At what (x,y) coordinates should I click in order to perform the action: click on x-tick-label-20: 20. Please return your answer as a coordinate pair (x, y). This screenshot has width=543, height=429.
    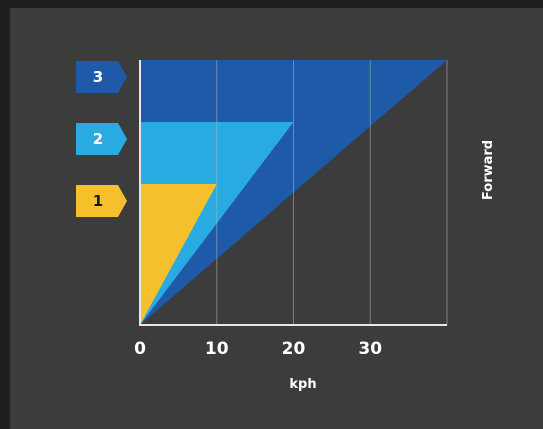
    Looking at the image, I should click on (294, 349).